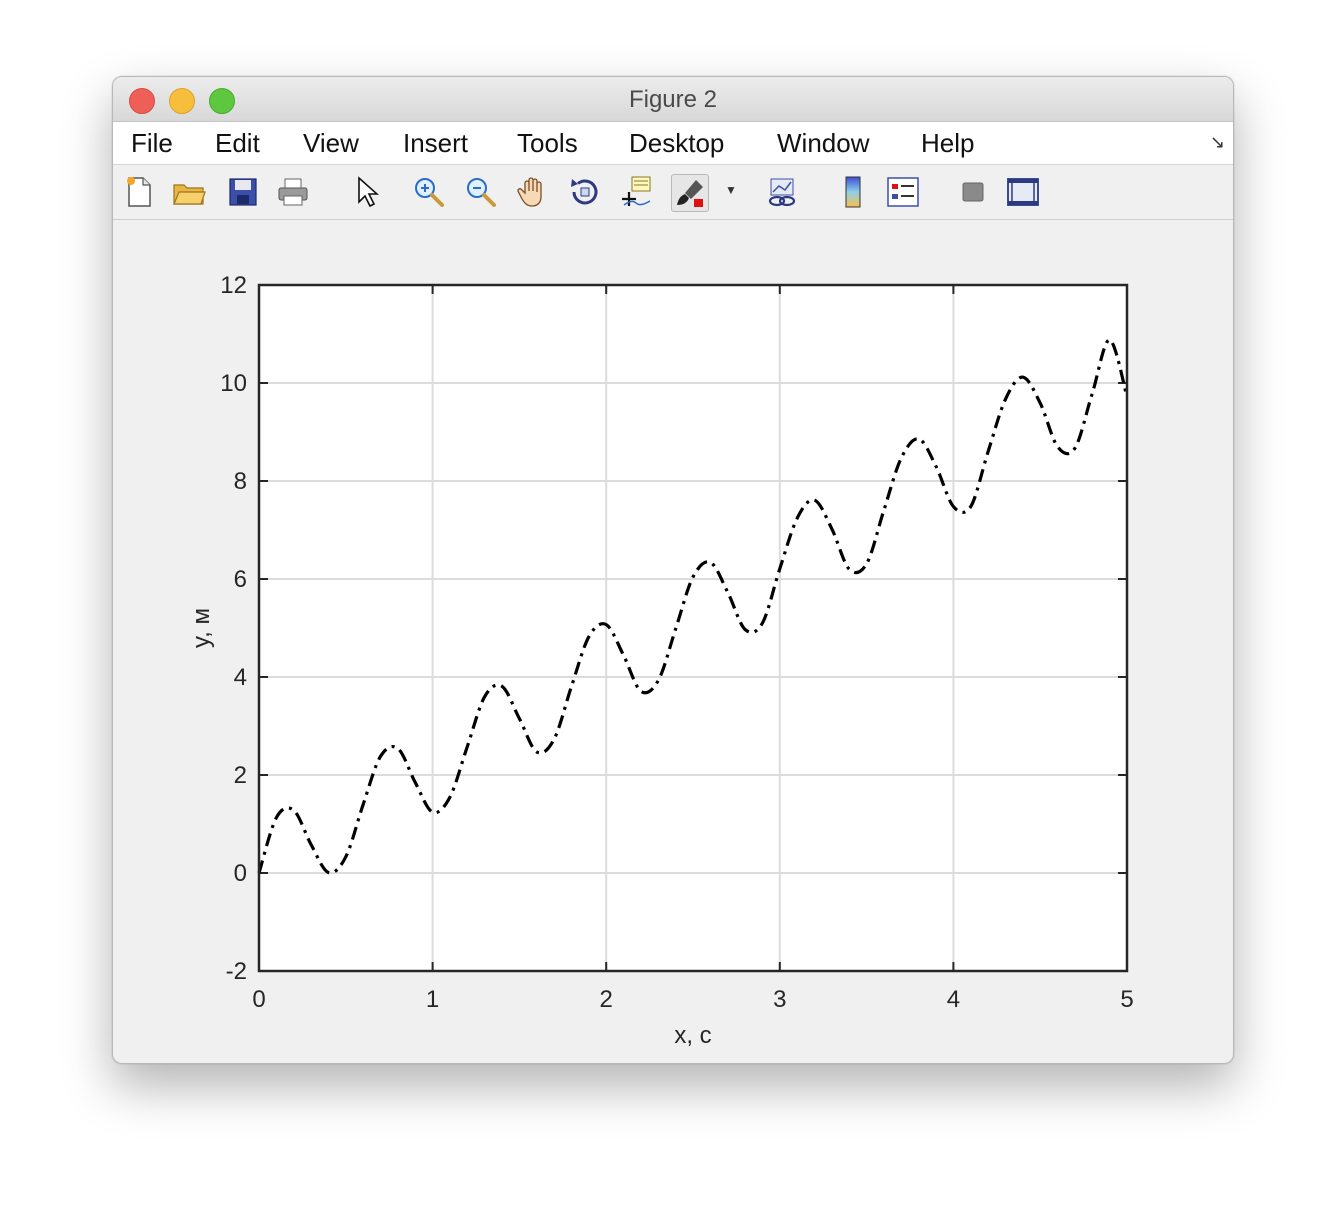 Image resolution: width=1344 pixels, height=1210 pixels. I want to click on x-tick-label: 1, so click(432, 999).